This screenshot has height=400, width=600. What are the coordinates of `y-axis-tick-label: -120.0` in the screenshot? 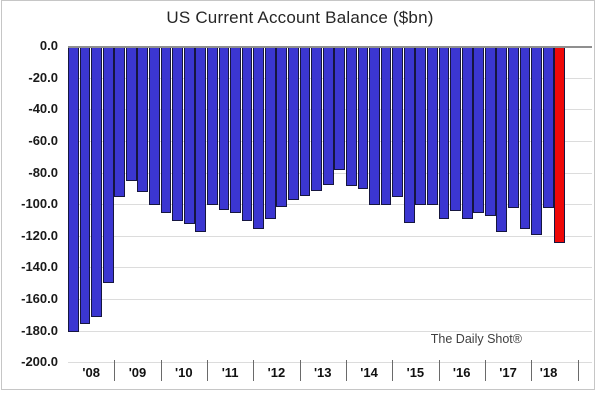 It's located at (39, 235).